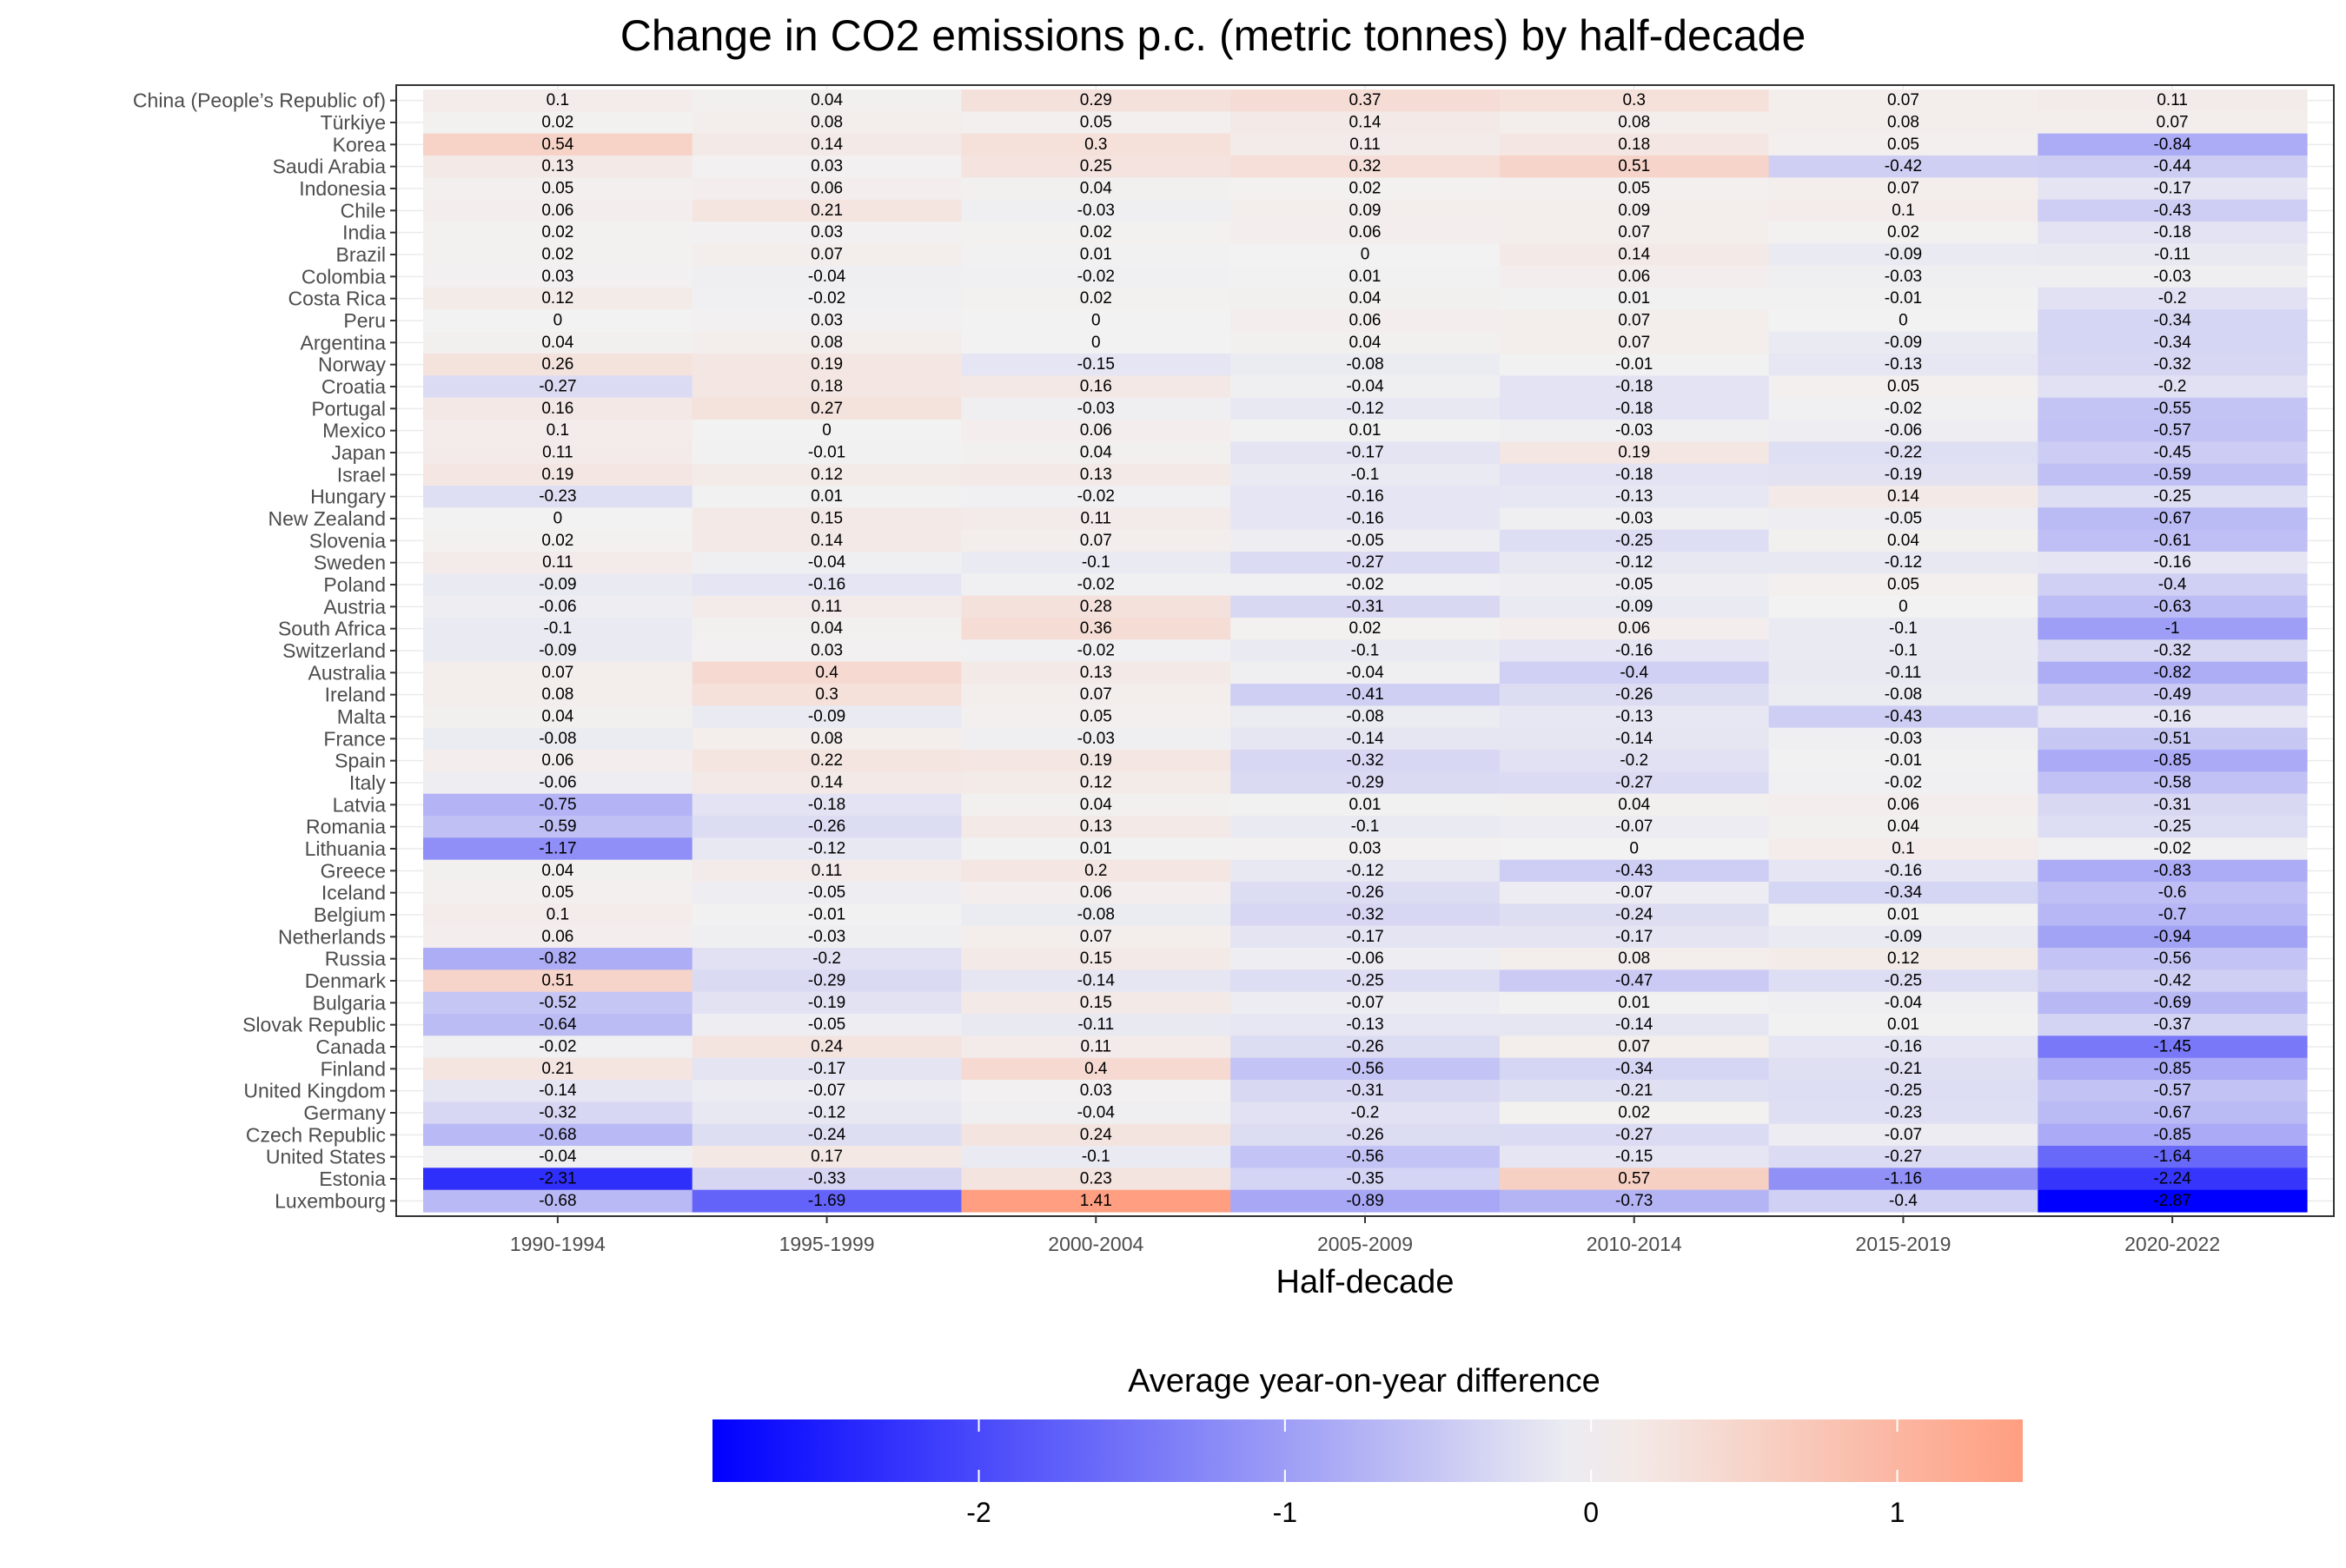  I want to click on y-axis-tick-label: India, so click(364, 233).